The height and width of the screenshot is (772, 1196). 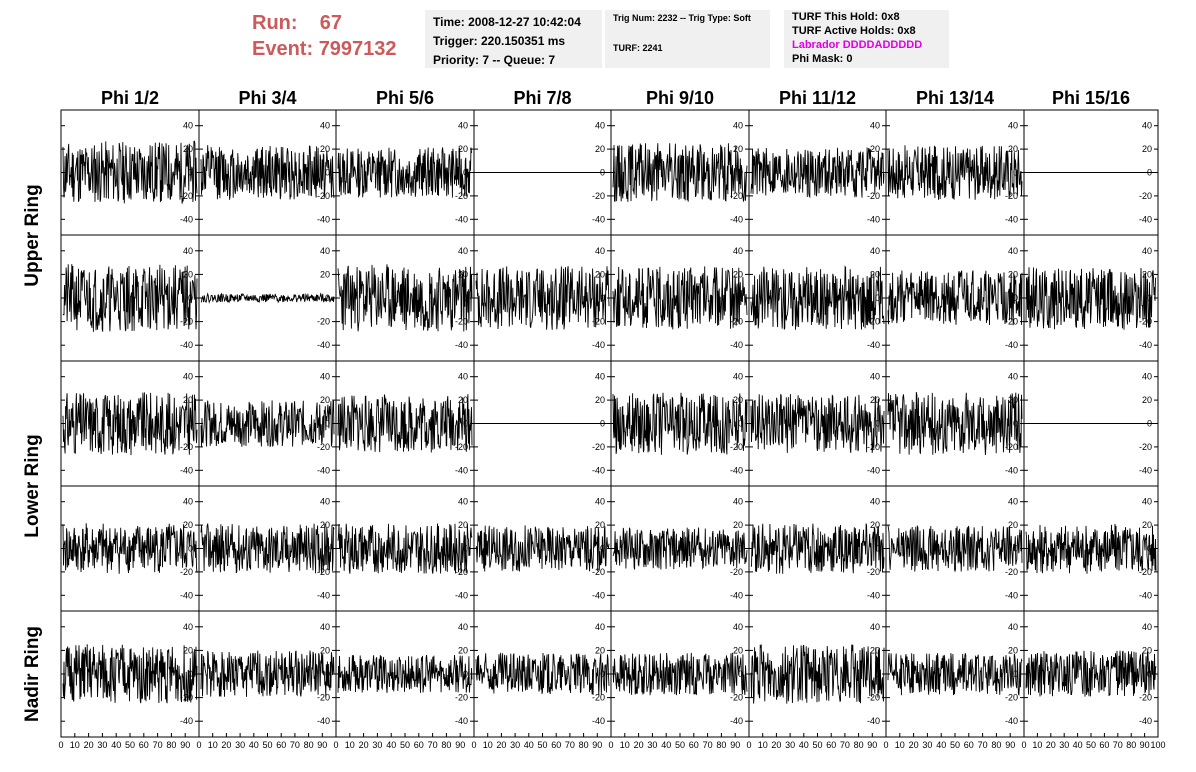 What do you see at coordinates (822, 59) in the screenshot?
I see `phi-mask-text: Phi Mask: 0` at bounding box center [822, 59].